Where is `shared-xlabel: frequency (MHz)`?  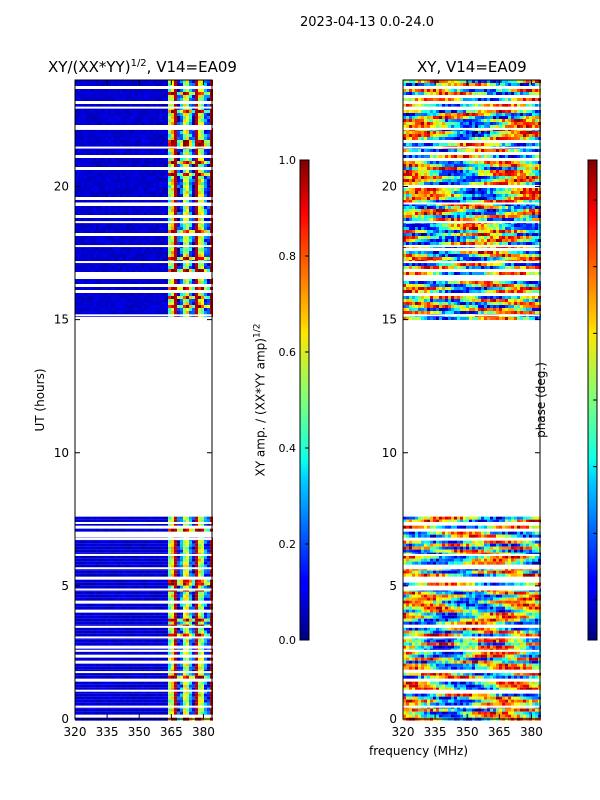 shared-xlabel: frequency (MHz) is located at coordinates (419, 751).